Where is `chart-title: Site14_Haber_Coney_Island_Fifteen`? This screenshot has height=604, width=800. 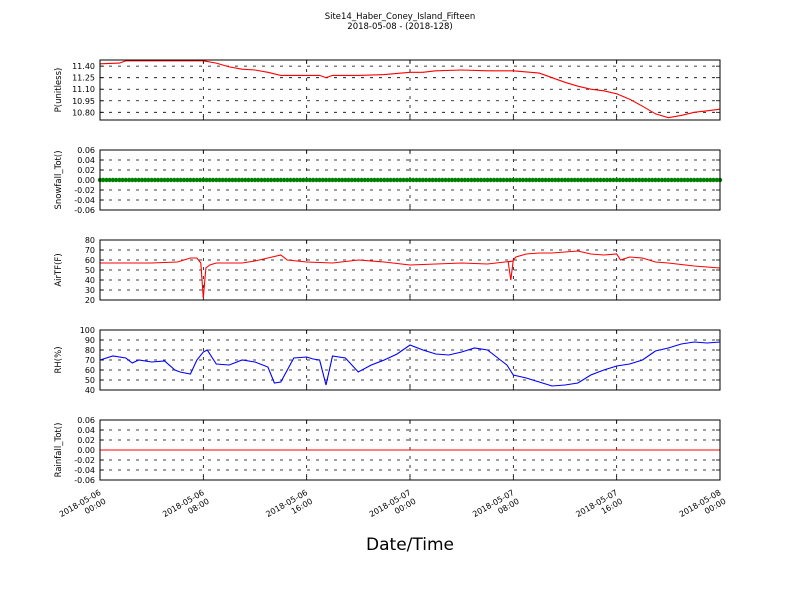
chart-title: Site14_Haber_Coney_Island_Fifteen is located at coordinates (400, 17).